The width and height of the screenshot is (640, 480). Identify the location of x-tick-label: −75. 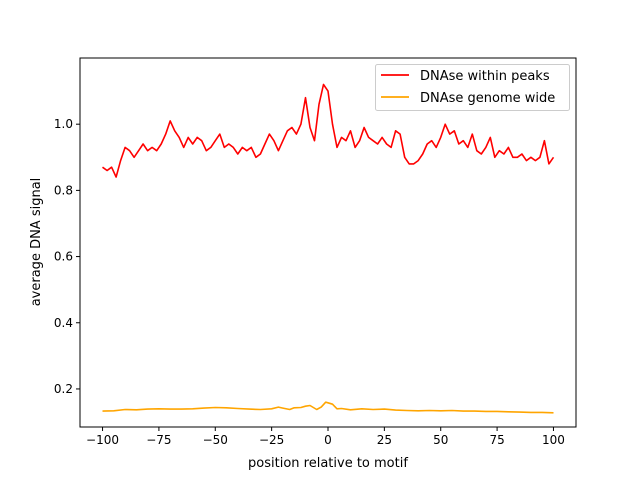
(158, 440).